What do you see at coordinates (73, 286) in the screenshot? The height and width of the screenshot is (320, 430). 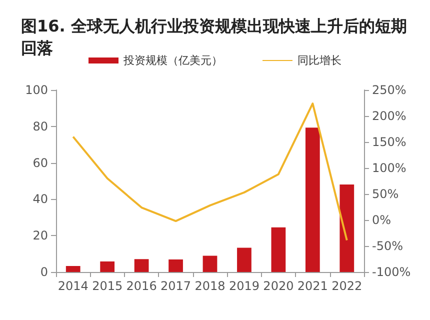 I see `x-tick-label: 2014` at bounding box center [73, 286].